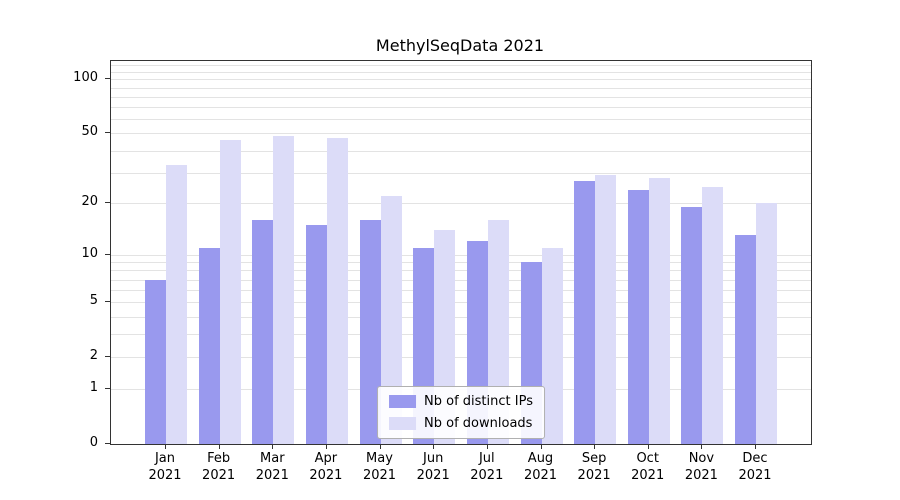 Image resolution: width=900 pixels, height=500 pixels. What do you see at coordinates (93, 301) in the screenshot?
I see `y-tick-label: 5` at bounding box center [93, 301].